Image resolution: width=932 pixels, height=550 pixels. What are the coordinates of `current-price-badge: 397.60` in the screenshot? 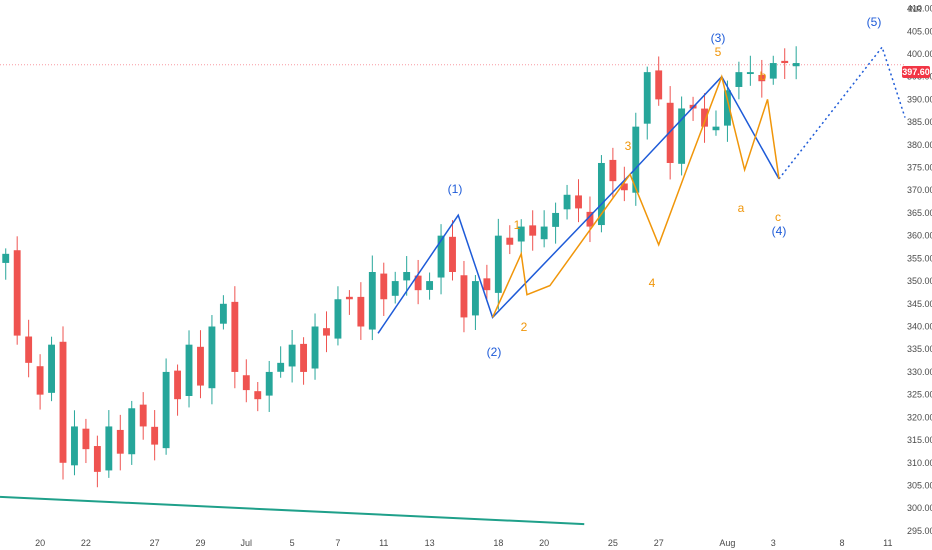 It's located at (916, 72).